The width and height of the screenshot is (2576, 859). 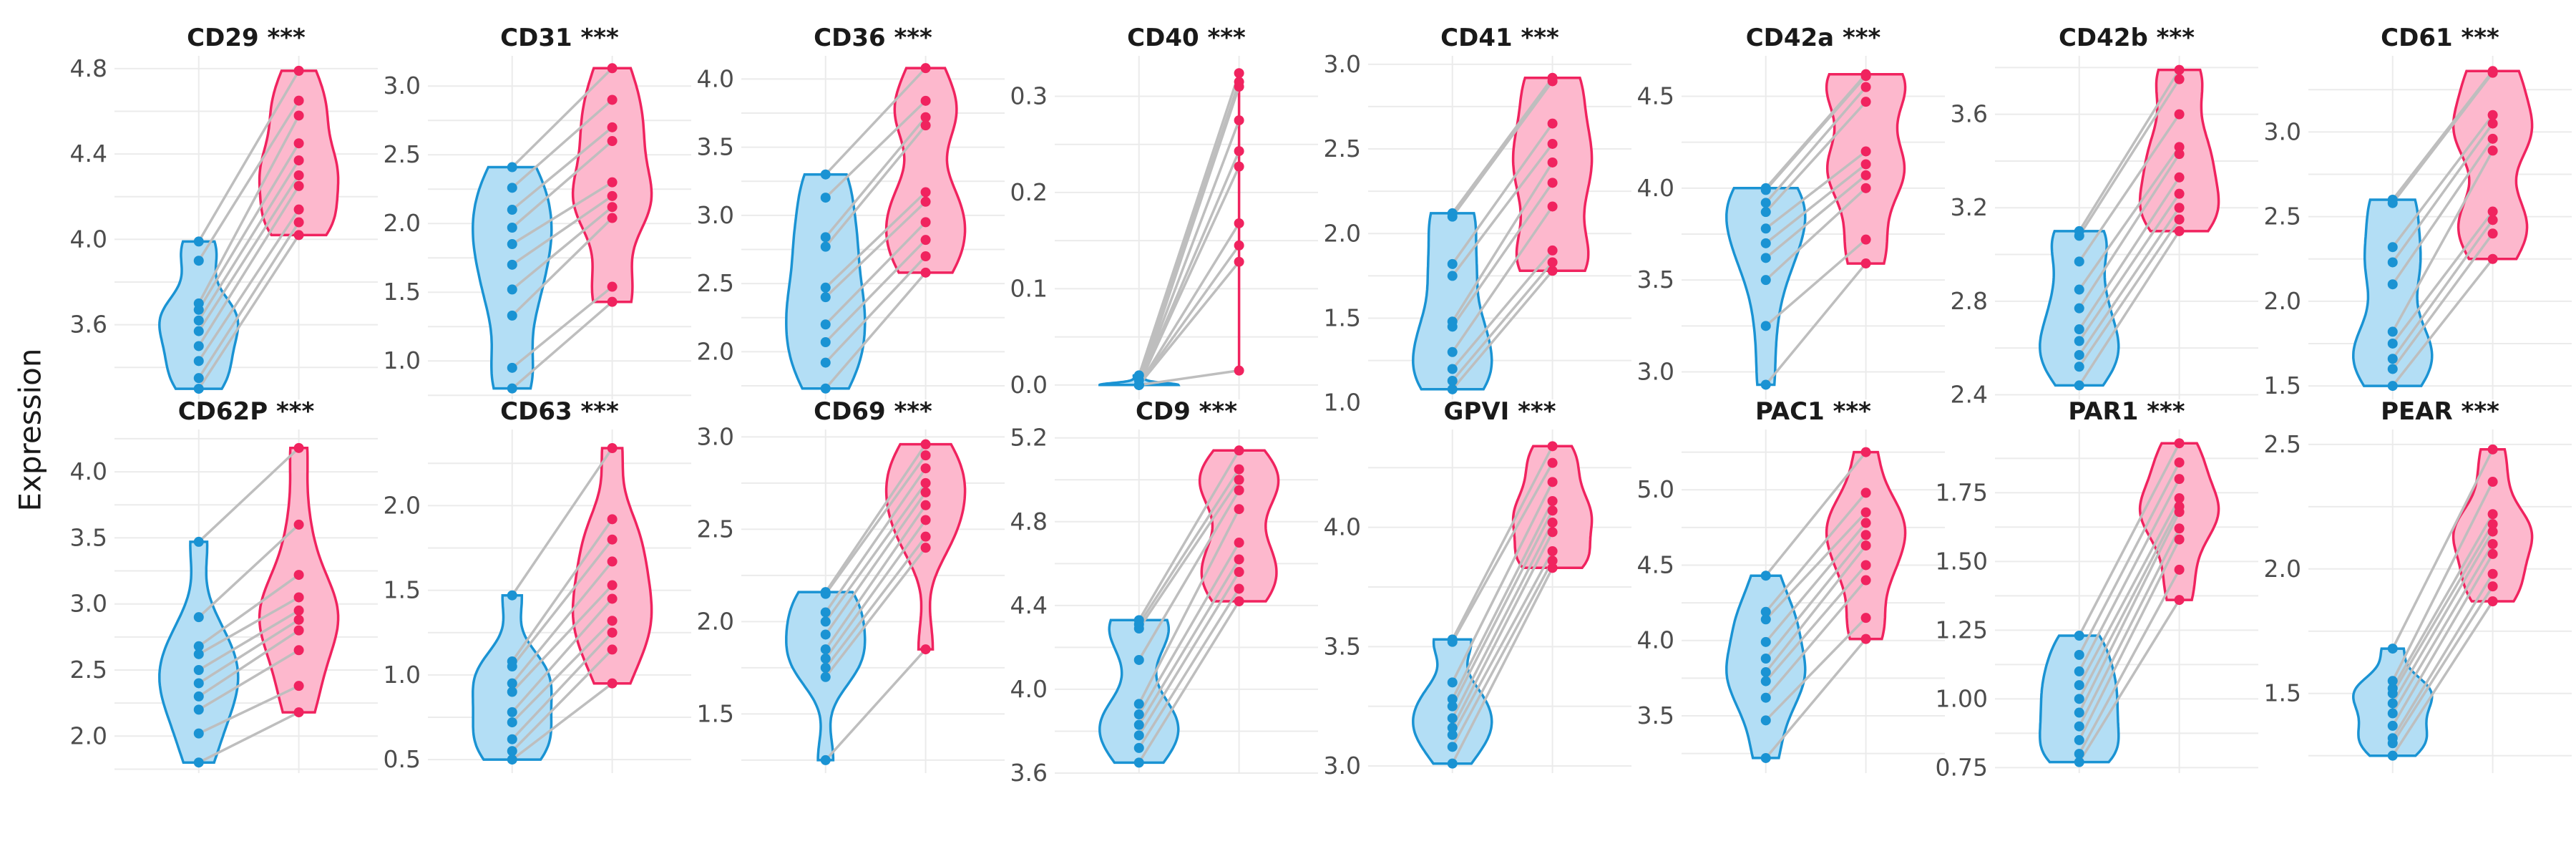 What do you see at coordinates (1813, 411) in the screenshot?
I see `panel-title: PAC1 ***` at bounding box center [1813, 411].